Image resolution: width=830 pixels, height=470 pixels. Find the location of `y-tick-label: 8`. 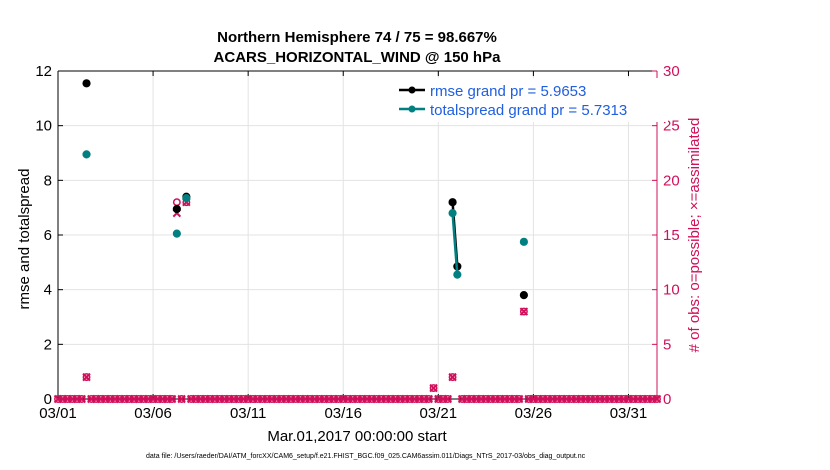

y-tick-label: 8 is located at coordinates (48, 180).